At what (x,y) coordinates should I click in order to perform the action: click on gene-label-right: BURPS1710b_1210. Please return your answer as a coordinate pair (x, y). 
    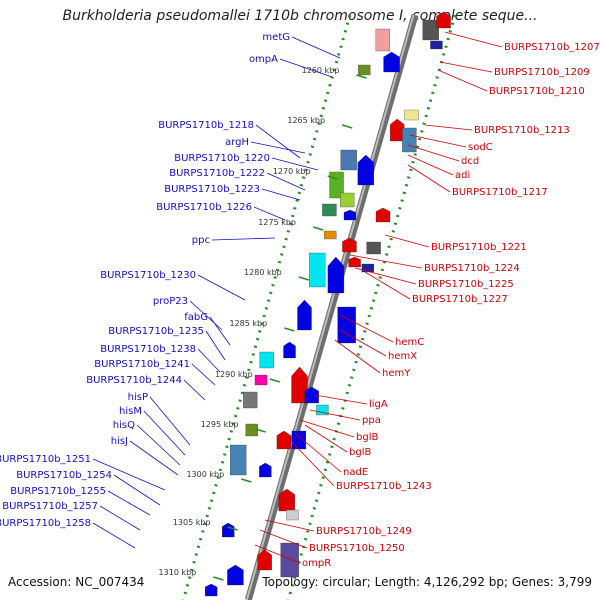
    Looking at the image, I should click on (537, 91).